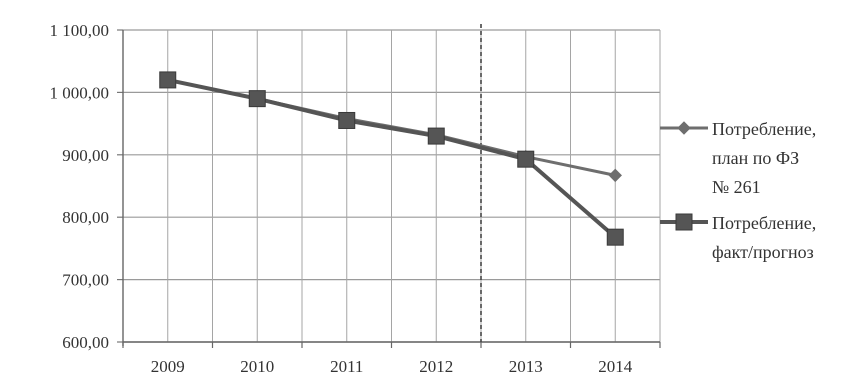 The height and width of the screenshot is (378, 865). I want to click on legend-label-2: факт/прогноз, so click(763, 252).